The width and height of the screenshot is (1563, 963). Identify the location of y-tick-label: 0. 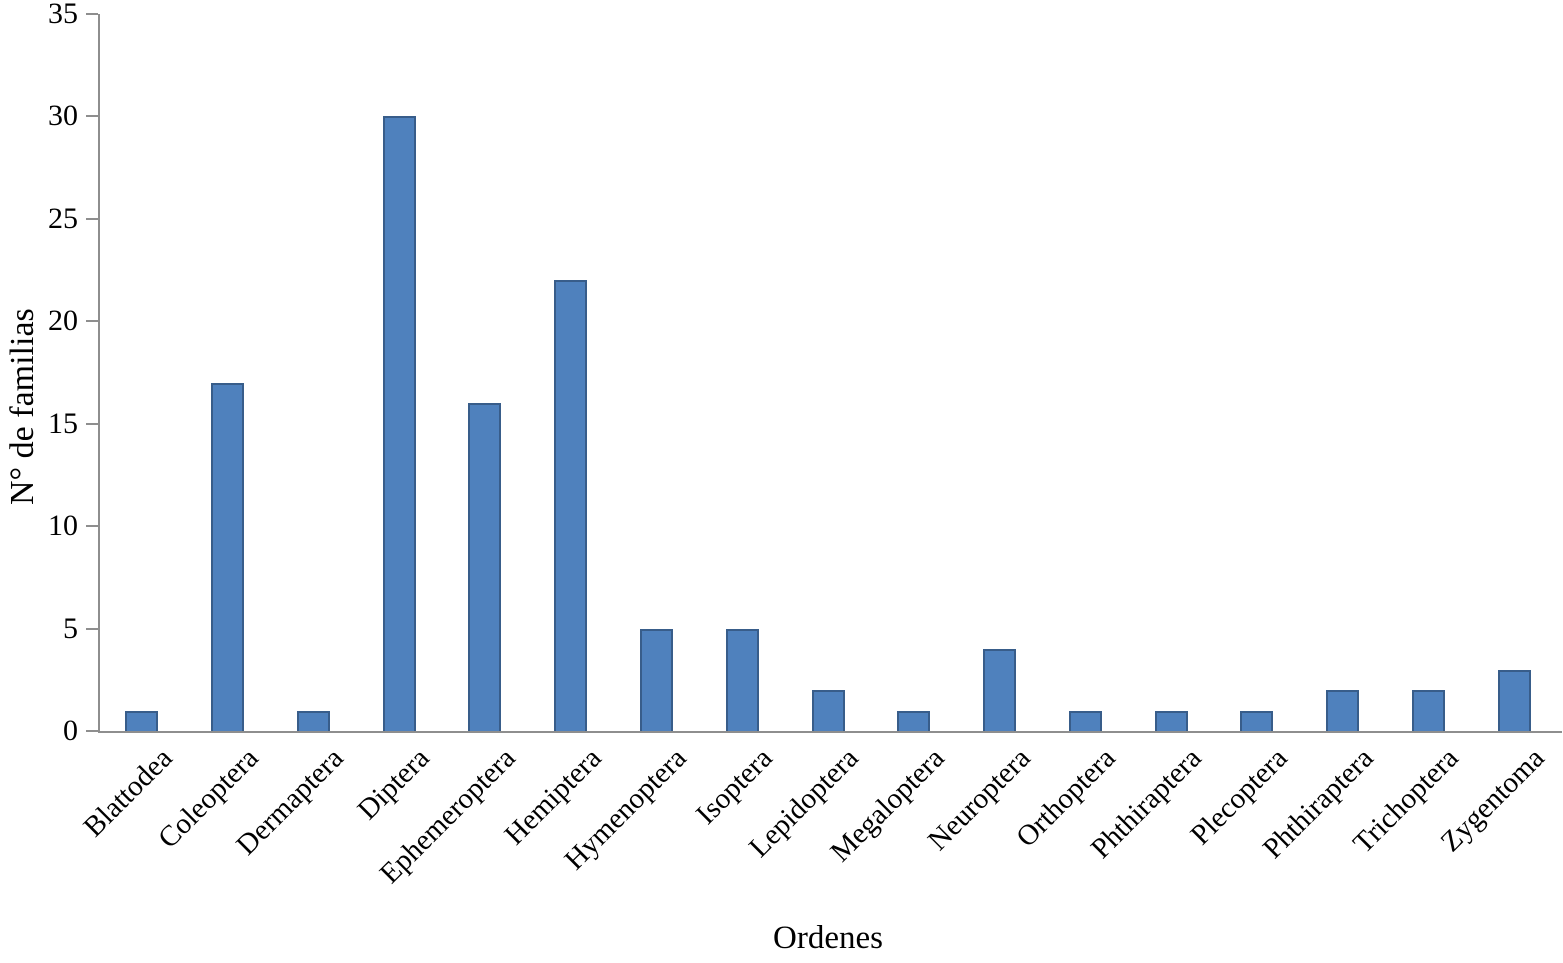
(70, 730).